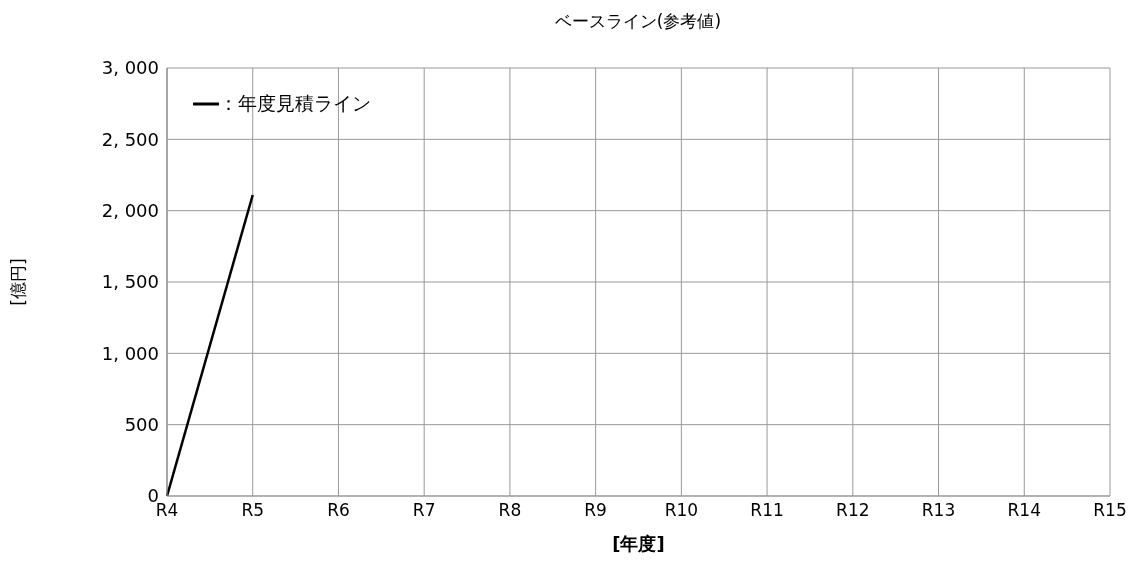 This screenshot has width=1135, height=562. Describe the element at coordinates (595, 510) in the screenshot. I see `x-tick-label: R9` at that location.